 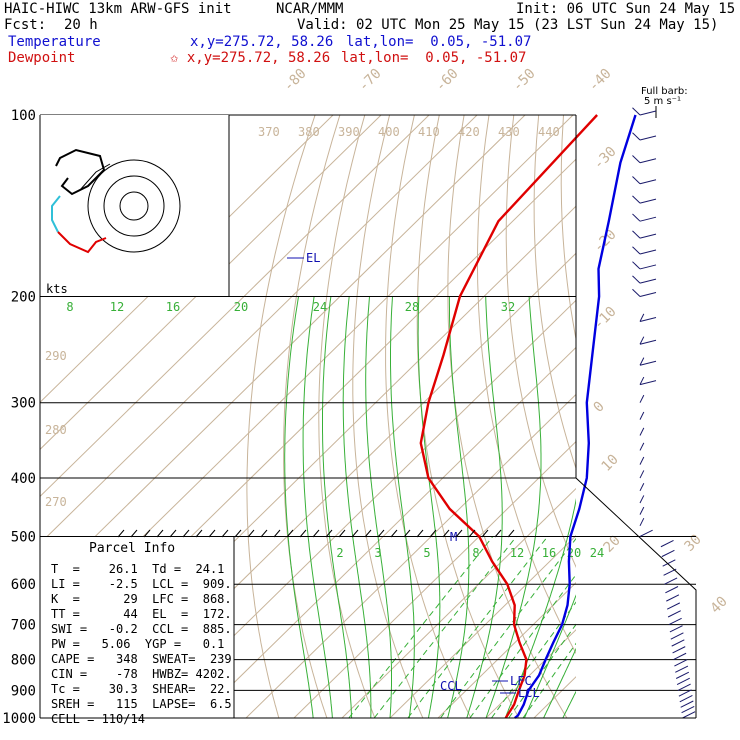 I want to click on isotherm-label: -50, so click(x=524, y=80).